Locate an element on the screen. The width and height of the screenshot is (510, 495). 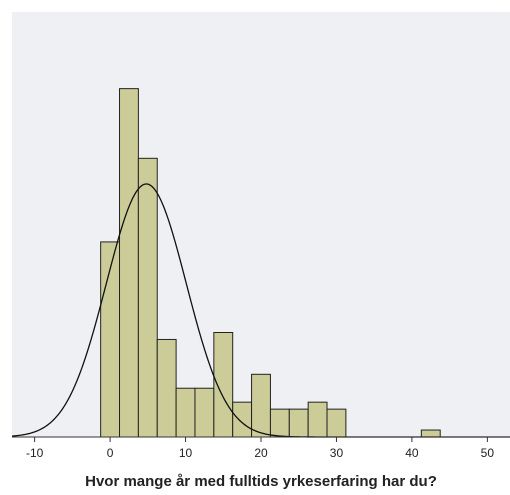
x-tick-label: -10 is located at coordinates (35, 453).